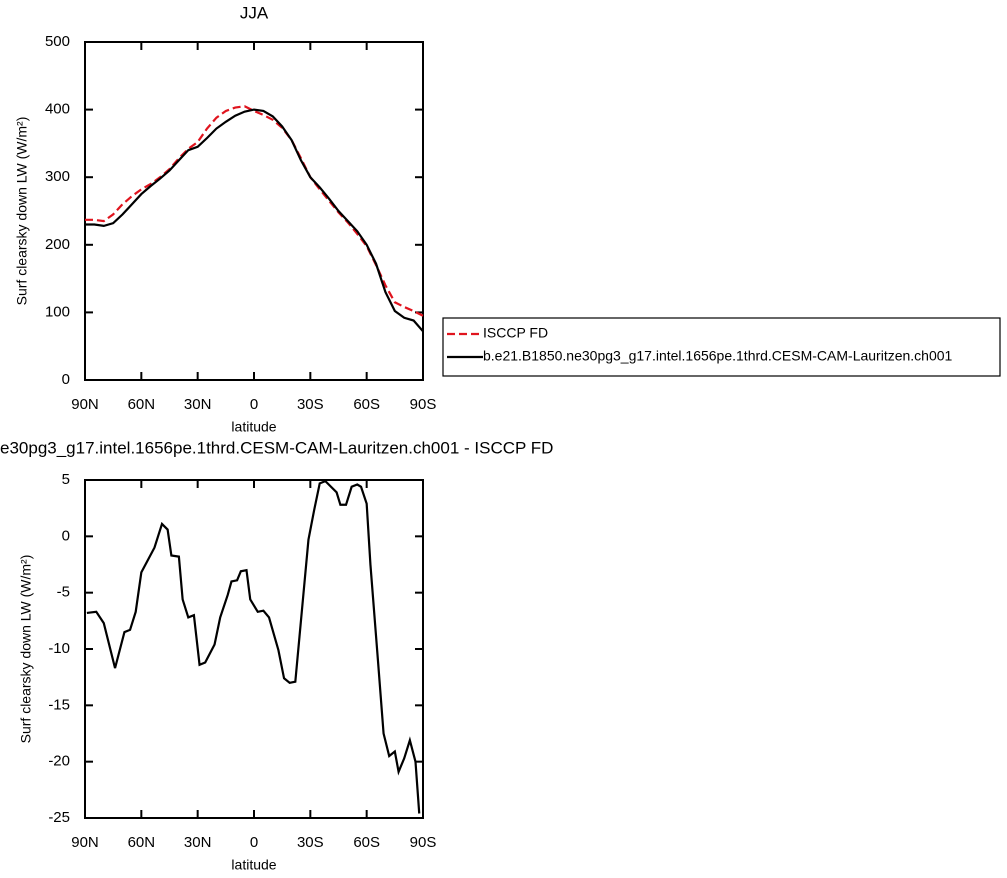 Image resolution: width=1007 pixels, height=878 pixels. What do you see at coordinates (254, 12) in the screenshot?
I see `chart-title: JJA` at bounding box center [254, 12].